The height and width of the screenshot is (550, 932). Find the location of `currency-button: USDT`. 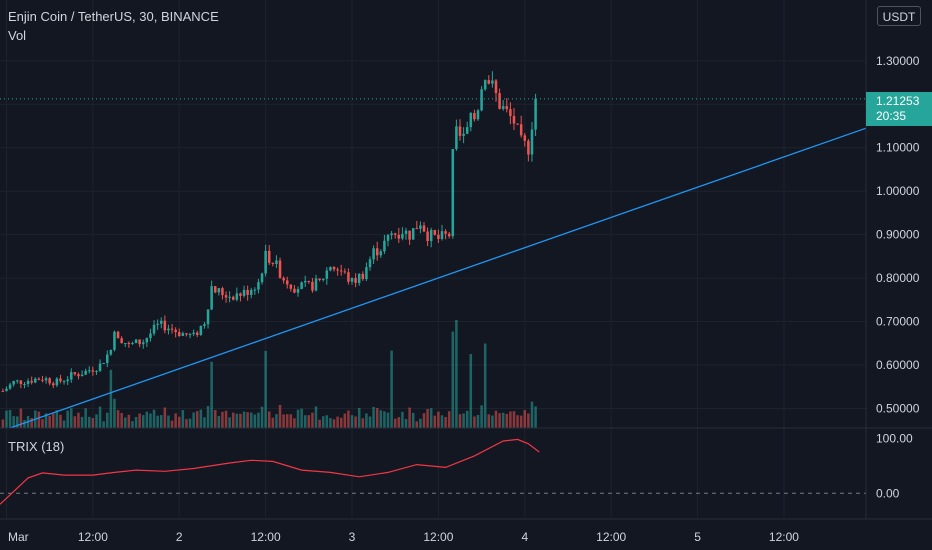

currency-button: USDT is located at coordinates (899, 16).